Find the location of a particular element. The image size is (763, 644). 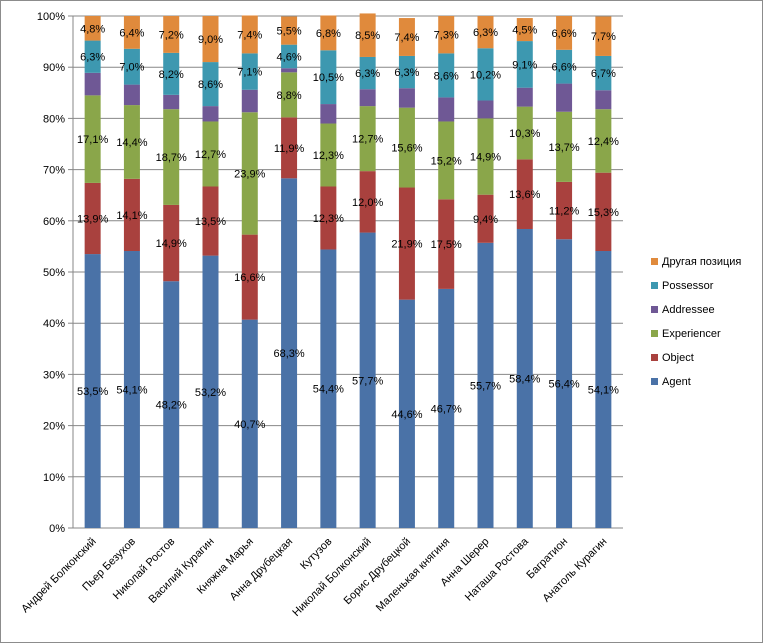

data-label: 13,5% is located at coordinates (210, 222).